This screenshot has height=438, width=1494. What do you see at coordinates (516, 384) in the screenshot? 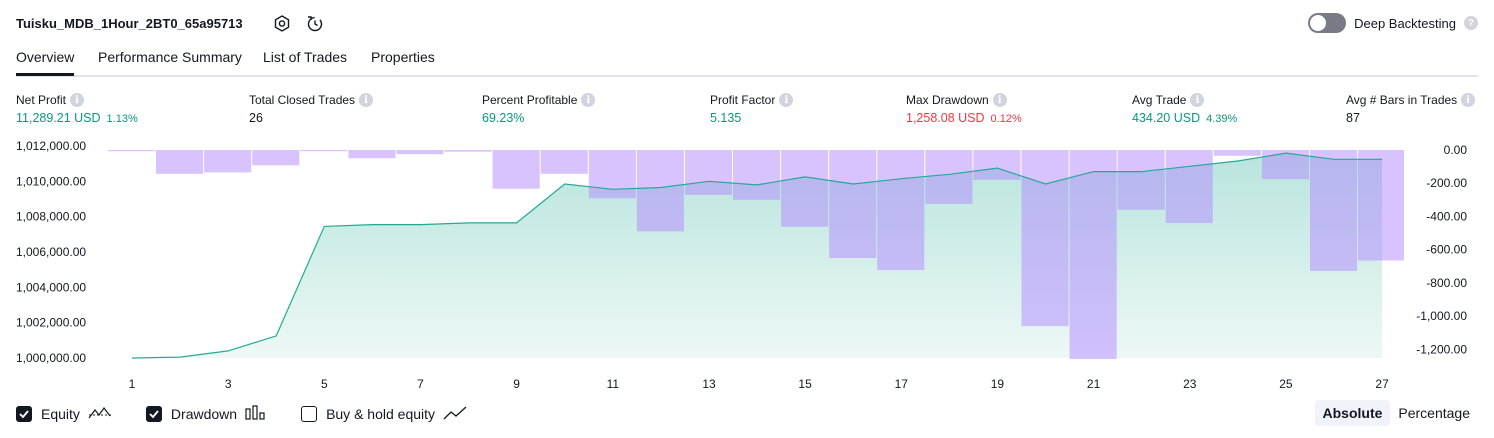
I see `x-axis-tick: 9` at bounding box center [516, 384].